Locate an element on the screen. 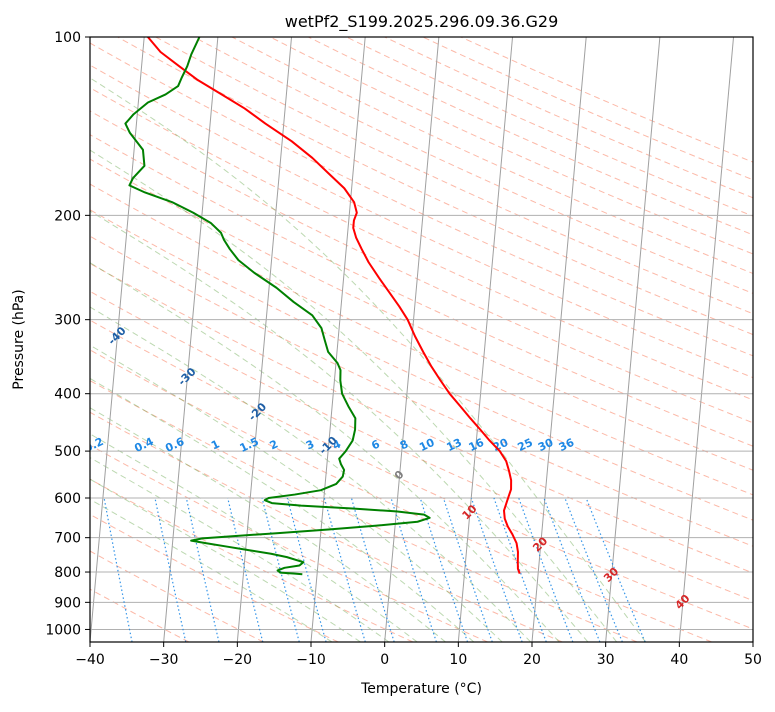  x-tick-label: 50 is located at coordinates (753, 660).